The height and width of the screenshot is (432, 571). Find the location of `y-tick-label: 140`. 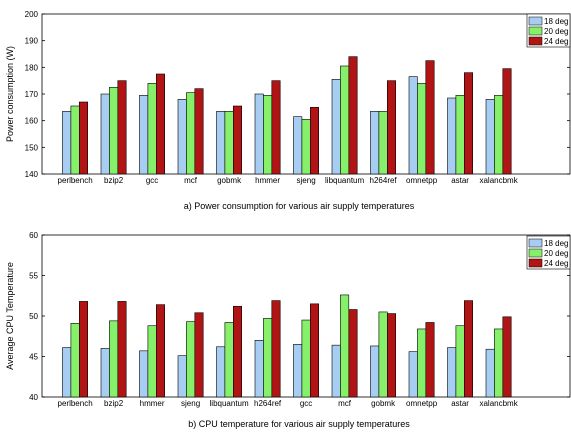

y-tick-label: 140 is located at coordinates (32, 174).